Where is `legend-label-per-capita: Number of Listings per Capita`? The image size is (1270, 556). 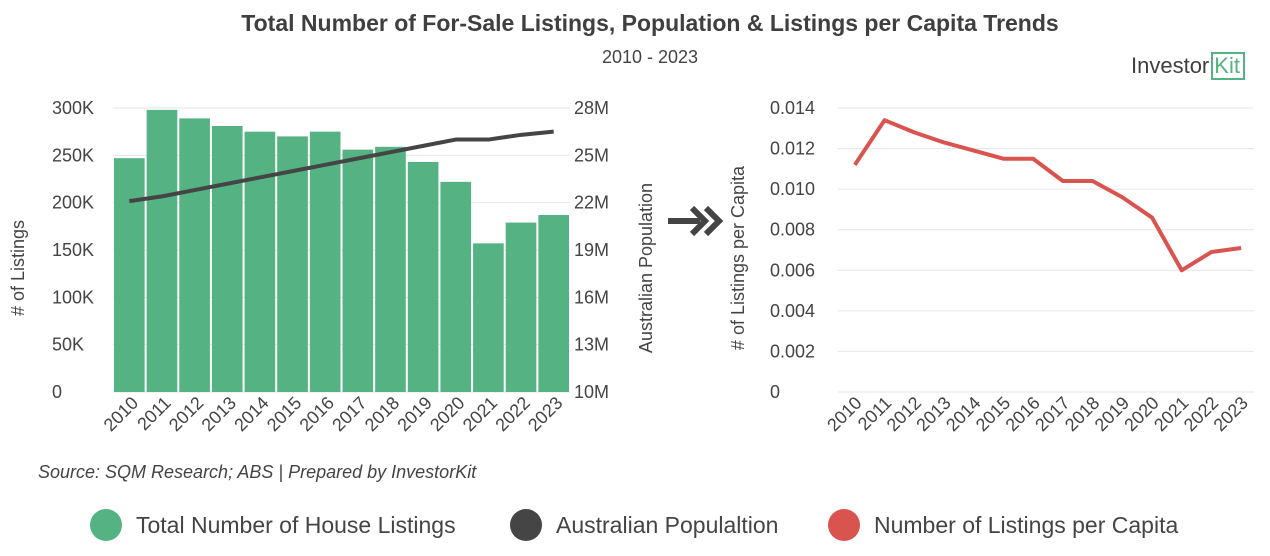 legend-label-per-capita: Number of Listings per Capita is located at coordinates (1026, 524).